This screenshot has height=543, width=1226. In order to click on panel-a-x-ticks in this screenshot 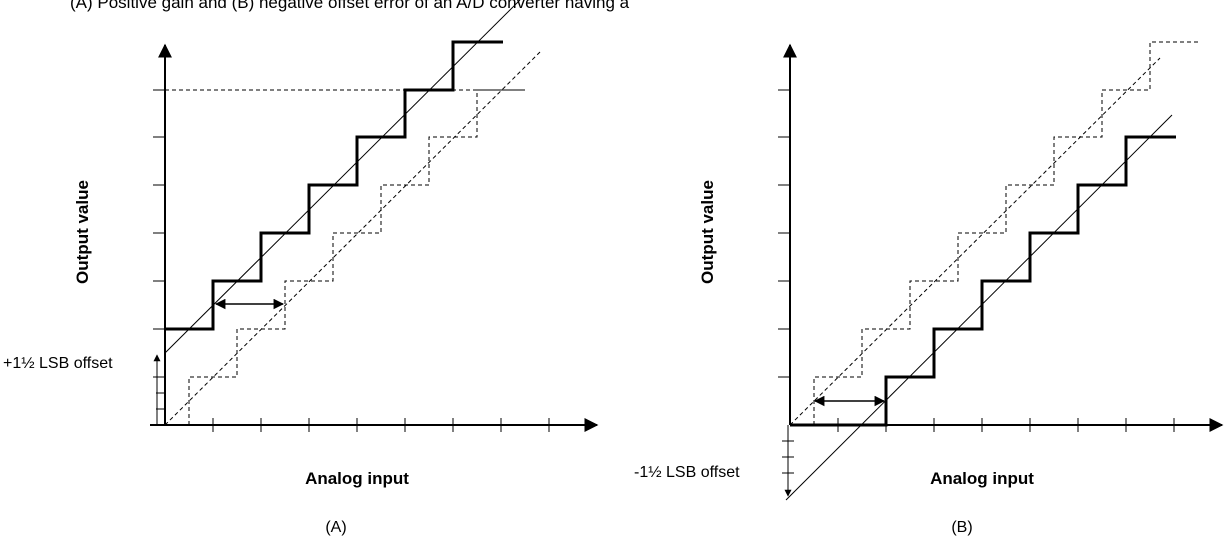, I will do `click(381, 425)`.